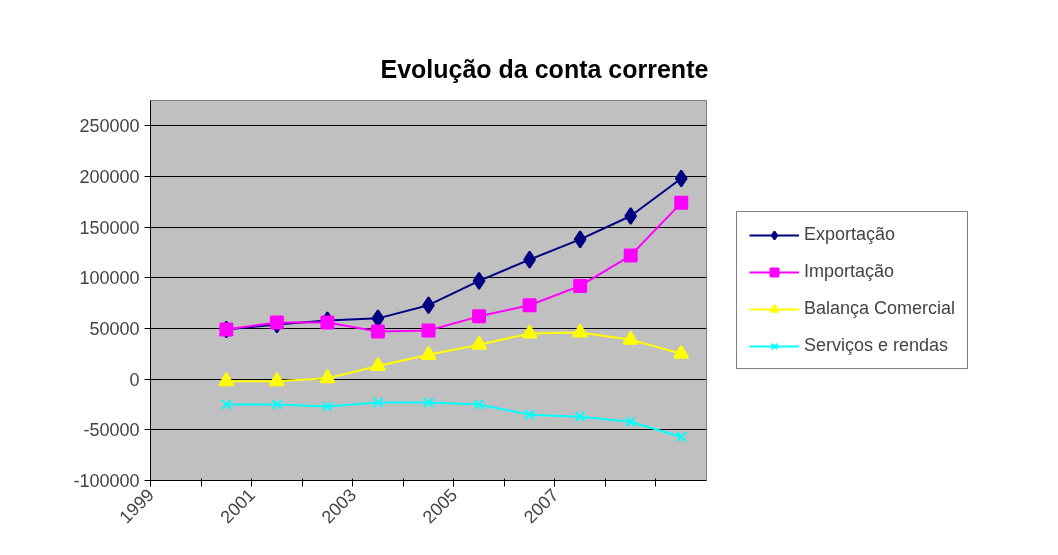 The width and height of the screenshot is (1058, 555). I want to click on legend-label: Balança Comercial, so click(880, 308).